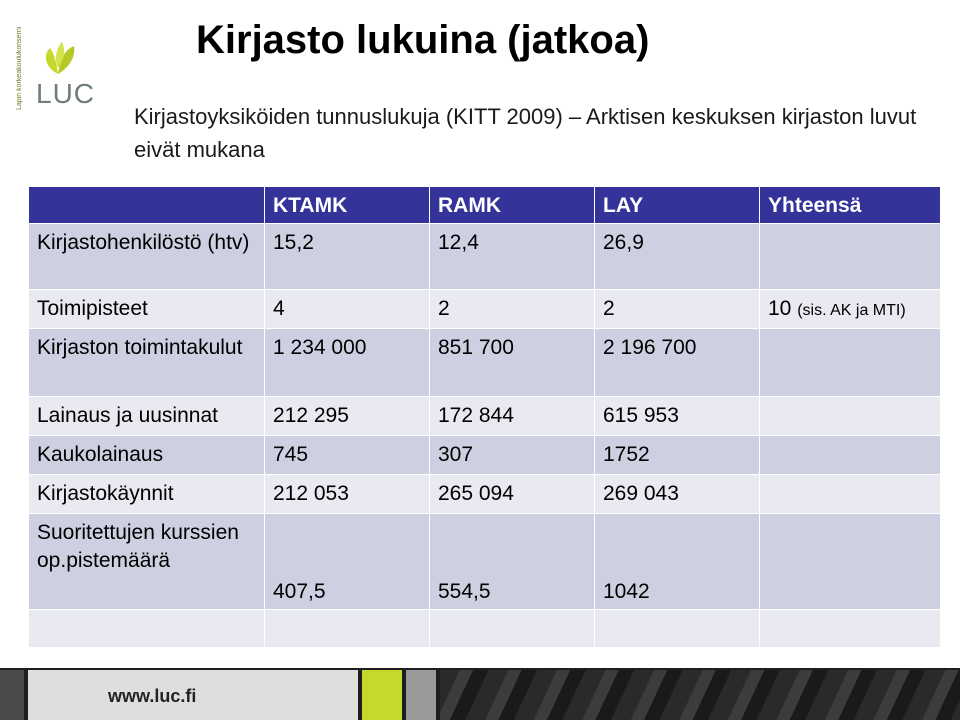 Image resolution: width=960 pixels, height=720 pixels. Describe the element at coordinates (60, 58) in the screenshot. I see `leaf-icon` at that location.